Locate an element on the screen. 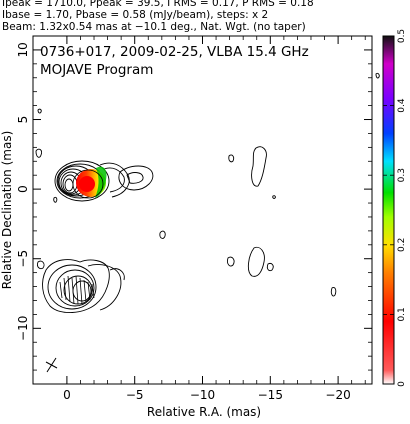 This screenshot has width=410, height=424. y-tick-label: 5 is located at coordinates (23, 120).